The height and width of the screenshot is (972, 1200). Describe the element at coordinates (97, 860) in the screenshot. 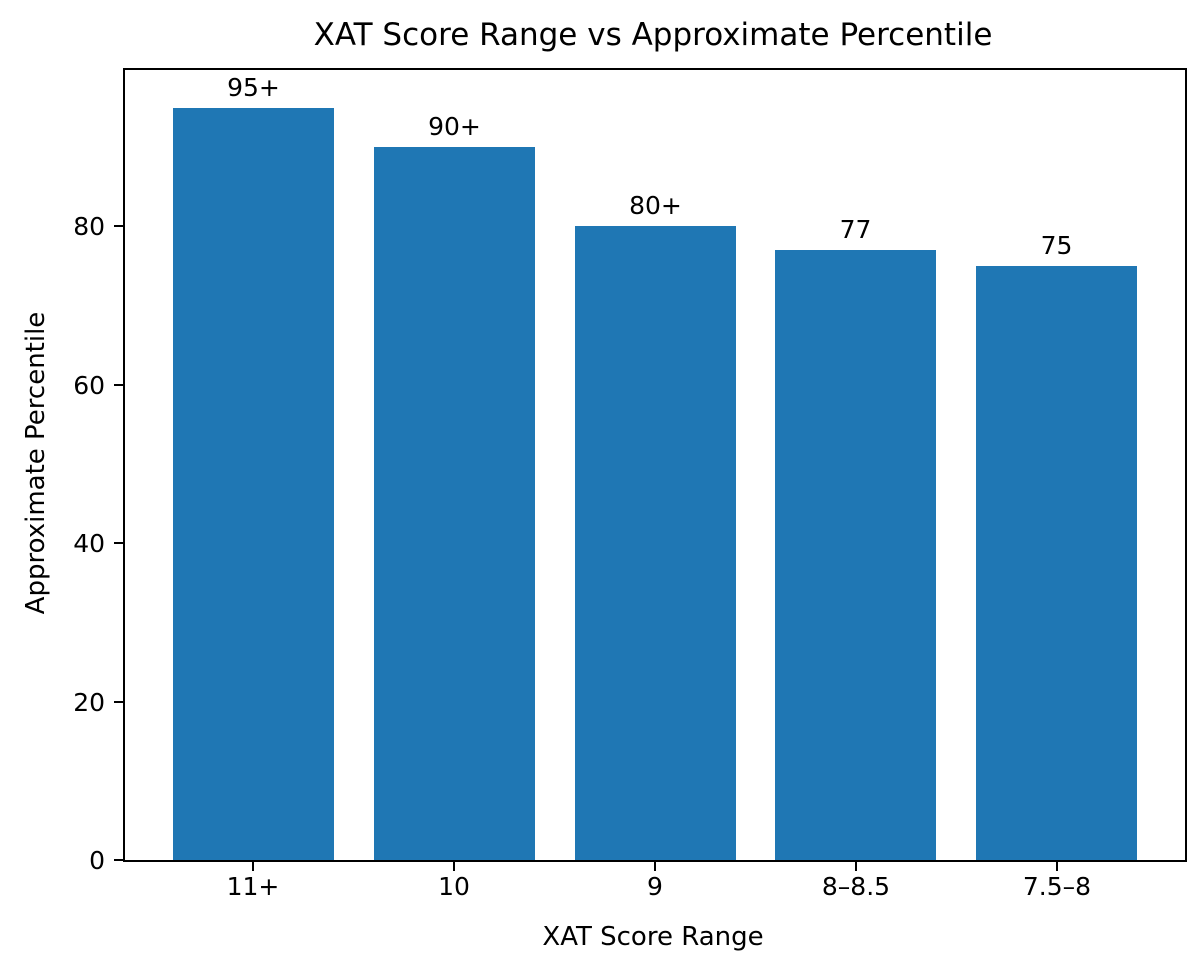

I see `y-tick-label: 0` at that location.